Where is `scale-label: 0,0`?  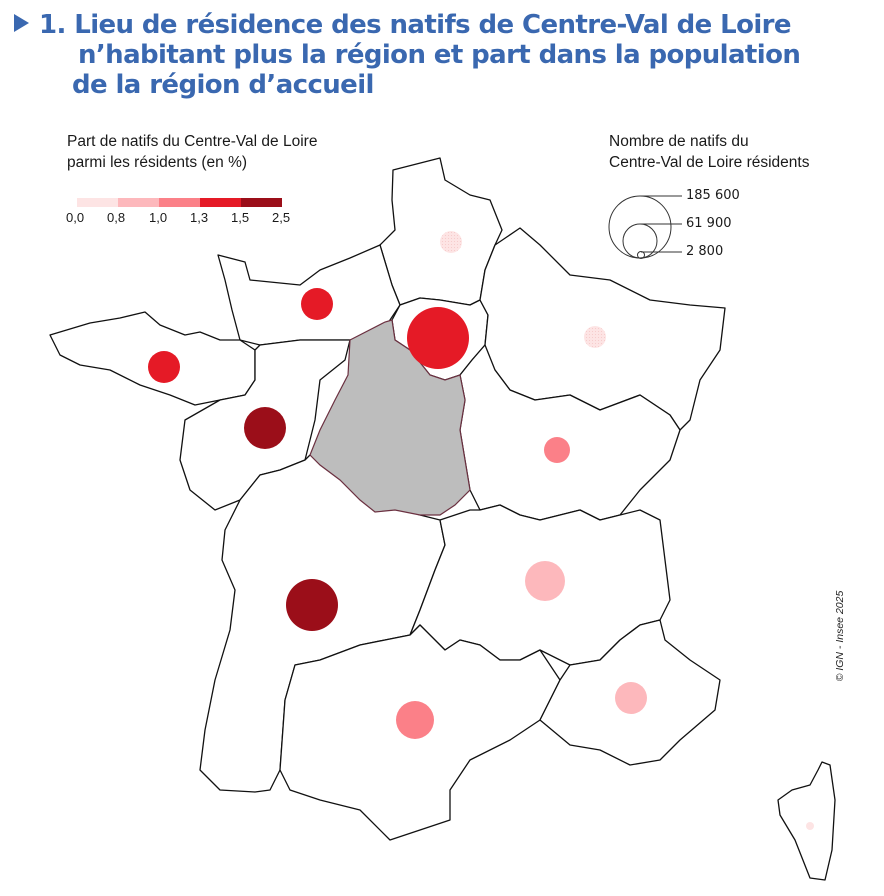
scale-label: 0,0 is located at coordinates (75, 217).